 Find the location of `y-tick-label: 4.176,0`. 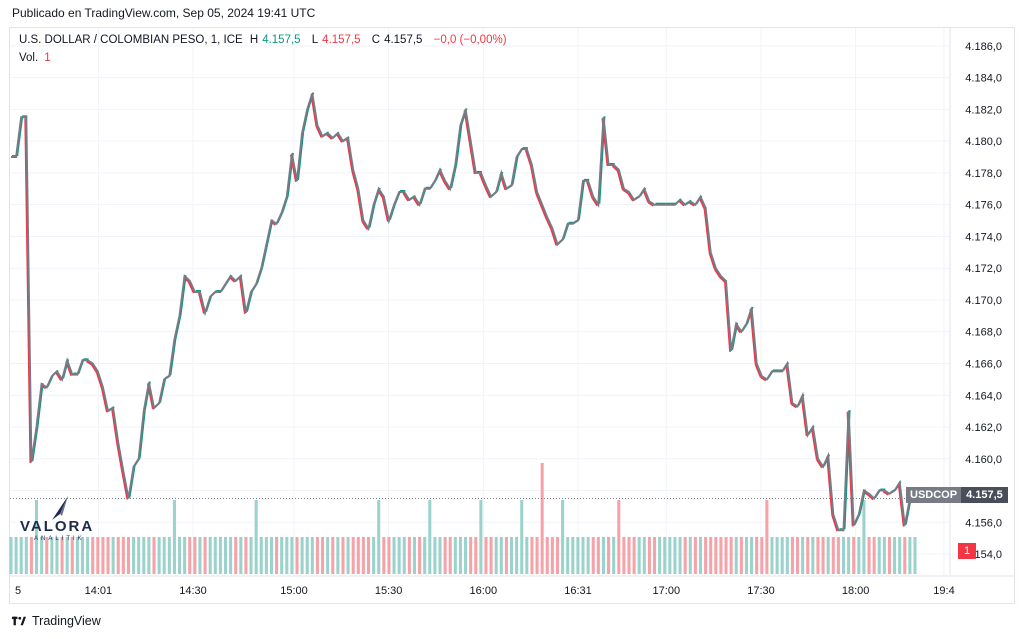

y-tick-label: 4.176,0 is located at coordinates (983, 206).